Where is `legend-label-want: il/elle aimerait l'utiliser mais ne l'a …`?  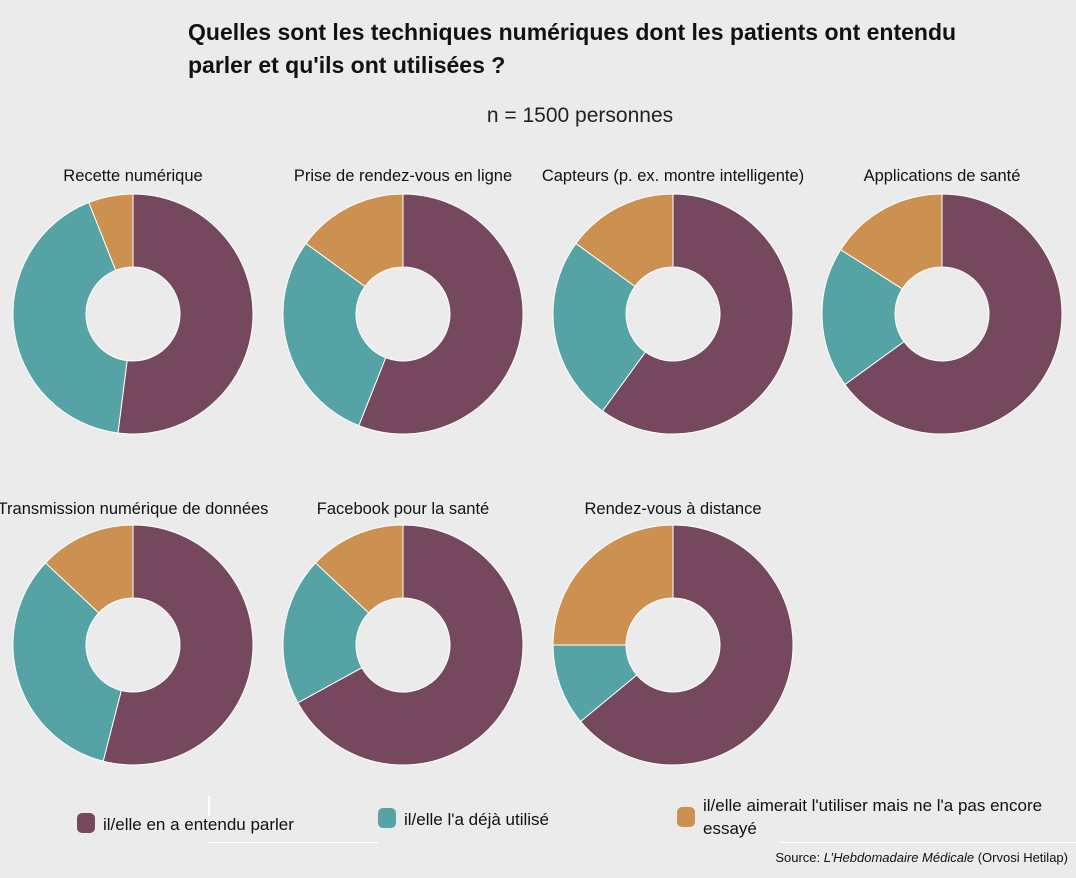 legend-label-want: il/elle aimerait l'utiliser mais ne l'a … is located at coordinates (873, 817).